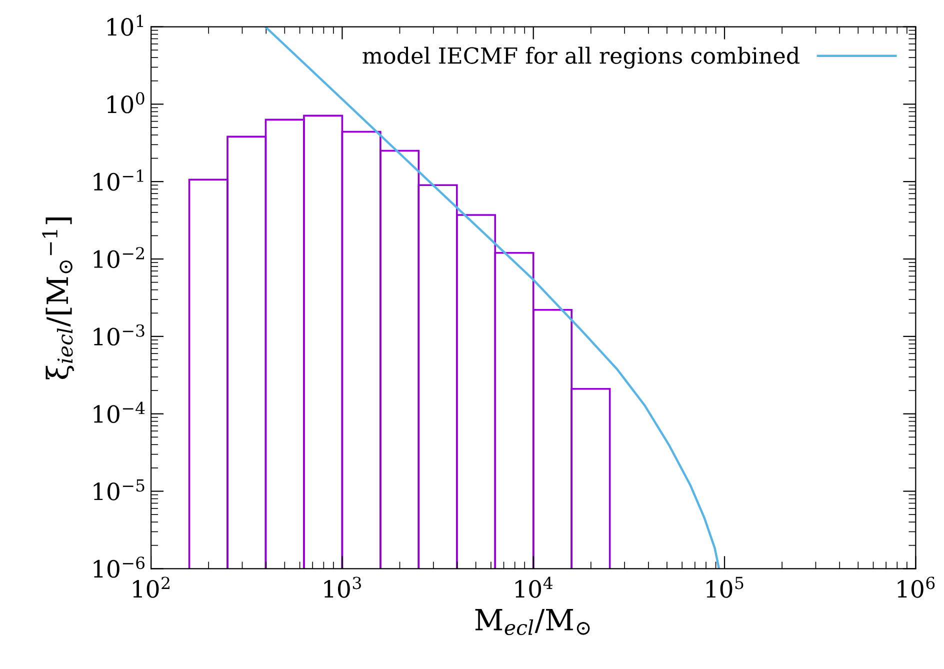 Image resolution: width=944 pixels, height=669 pixels. What do you see at coordinates (532, 622) in the screenshot?
I see `x-axis-title: M$_{ecl}$/M$_{⊙}$` at bounding box center [532, 622].